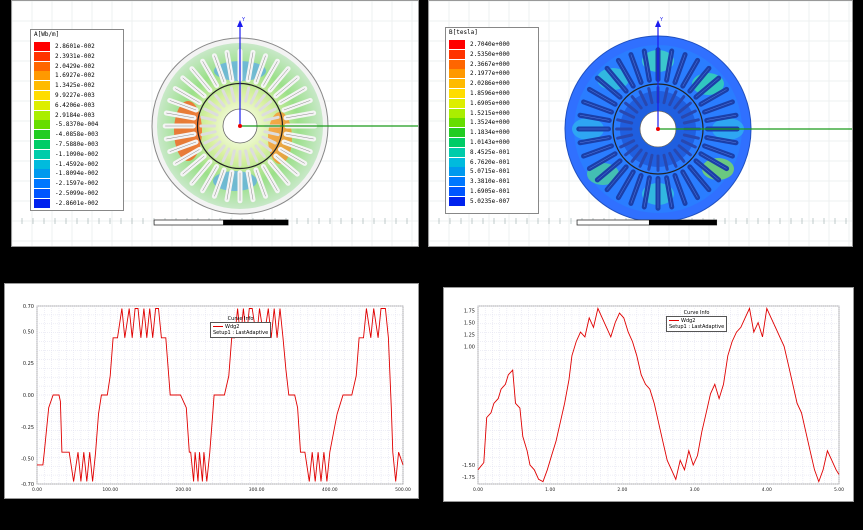 The image size is (863, 530). I want to click on chart2-legend-header: Curve Info, so click(696, 313).